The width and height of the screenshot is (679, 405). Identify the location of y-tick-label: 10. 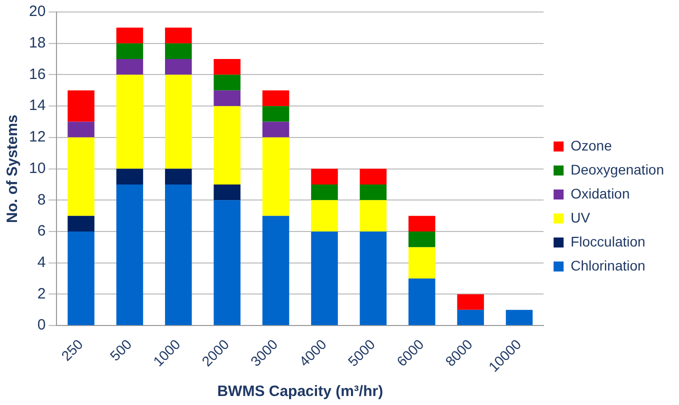
(37, 168).